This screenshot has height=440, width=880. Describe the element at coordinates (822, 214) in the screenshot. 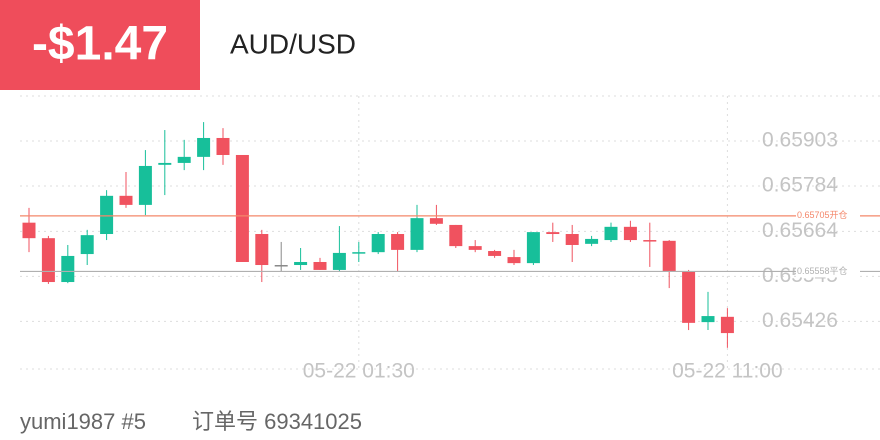

I see `reference-label: 0.65705开仓` at that location.